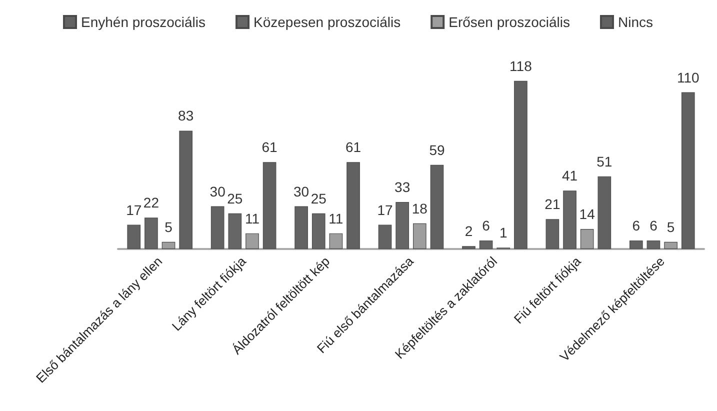 The image size is (717, 411). What do you see at coordinates (437, 150) in the screenshot?
I see `data-label: 59` at bounding box center [437, 150].